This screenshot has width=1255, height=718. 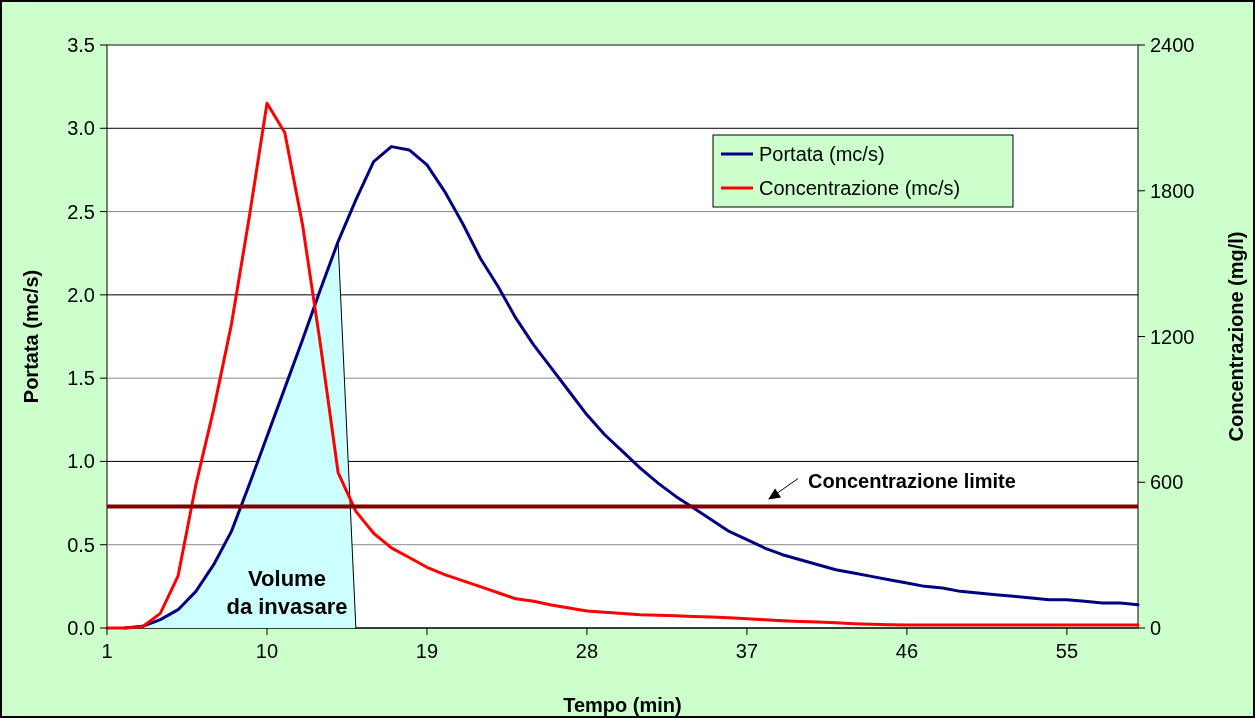 What do you see at coordinates (81, 45) in the screenshot?
I see `y-tick-label: 3.5` at bounding box center [81, 45].